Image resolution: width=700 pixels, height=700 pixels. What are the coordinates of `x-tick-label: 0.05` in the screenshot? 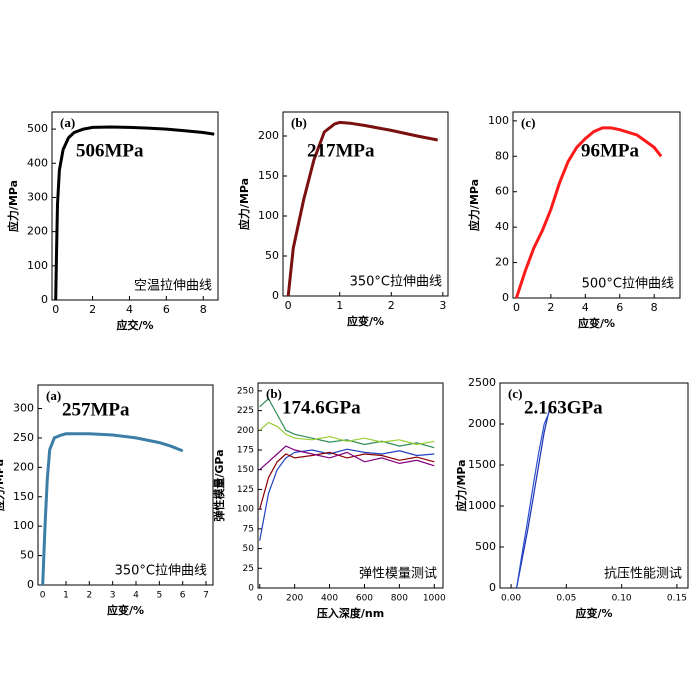 It's located at (566, 599).